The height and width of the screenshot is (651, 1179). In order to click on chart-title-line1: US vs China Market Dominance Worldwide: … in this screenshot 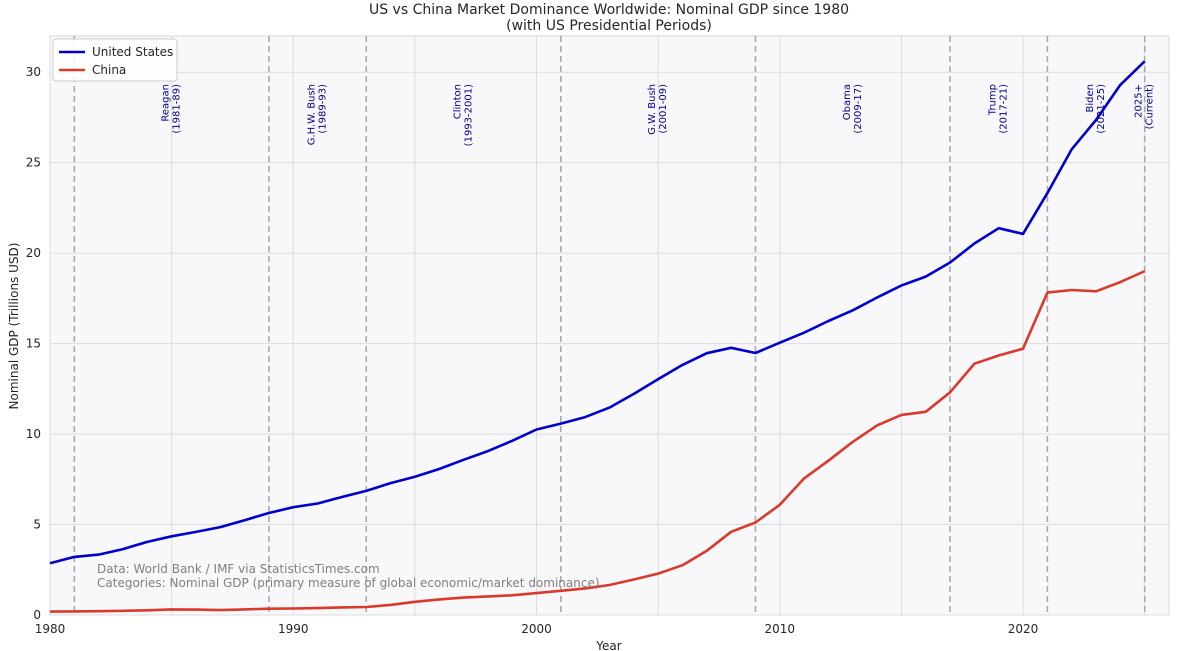, I will do `click(609, 10)`.